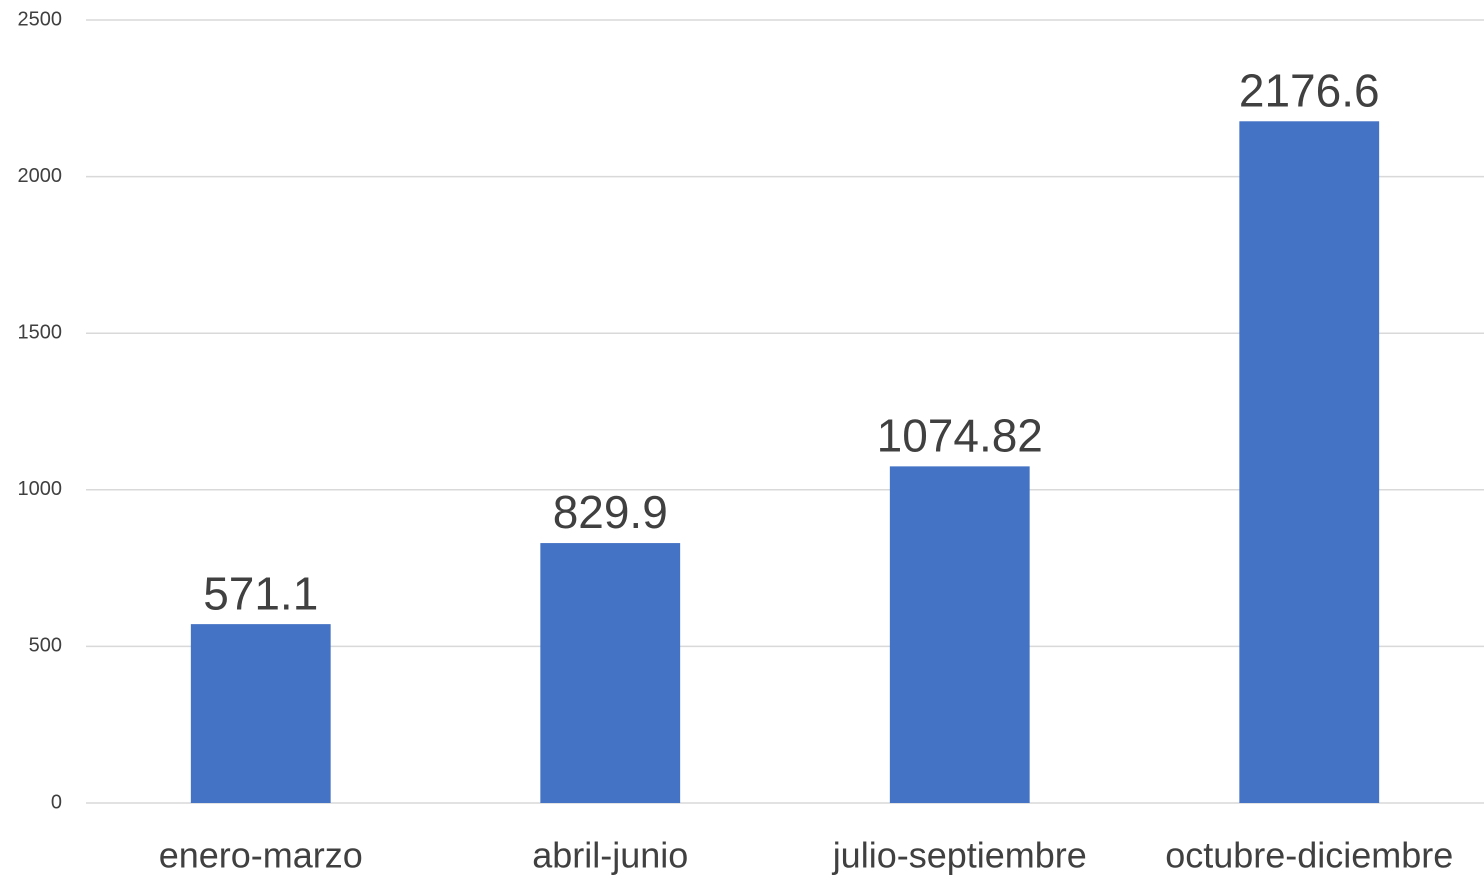 This screenshot has height=880, width=1484. What do you see at coordinates (40, 176) in the screenshot?
I see `y-tick-label: 2000` at bounding box center [40, 176].